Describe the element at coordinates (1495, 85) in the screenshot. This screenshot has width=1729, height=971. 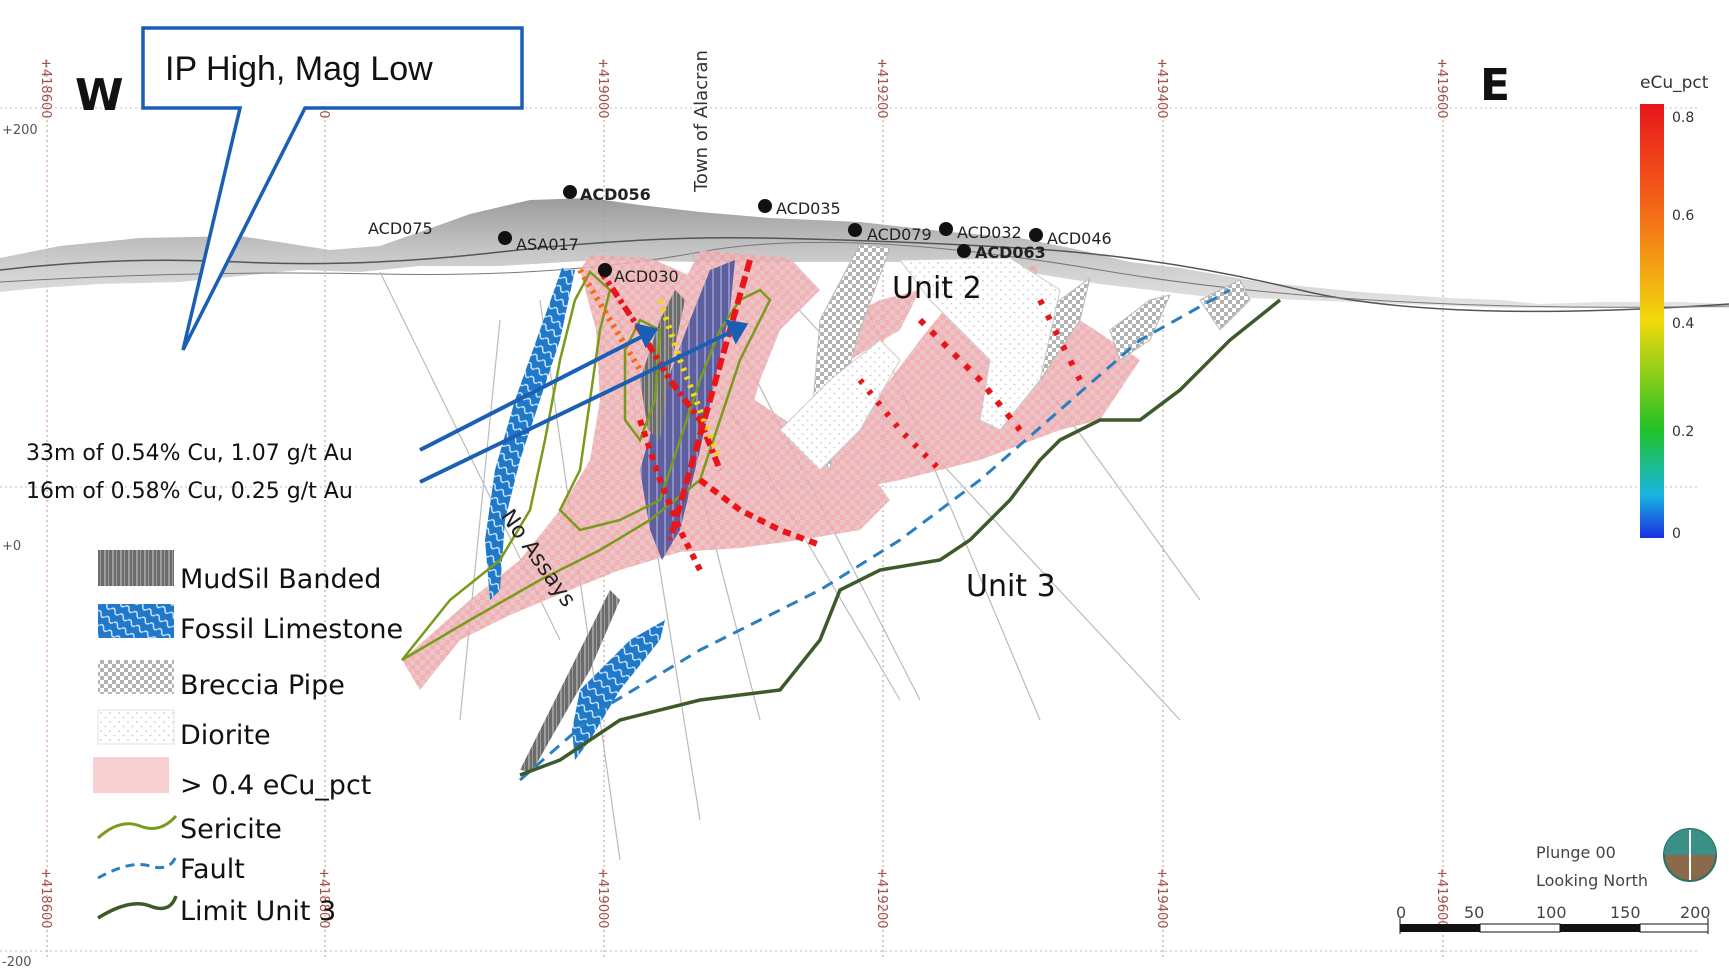
I see `east-label: E` at that location.